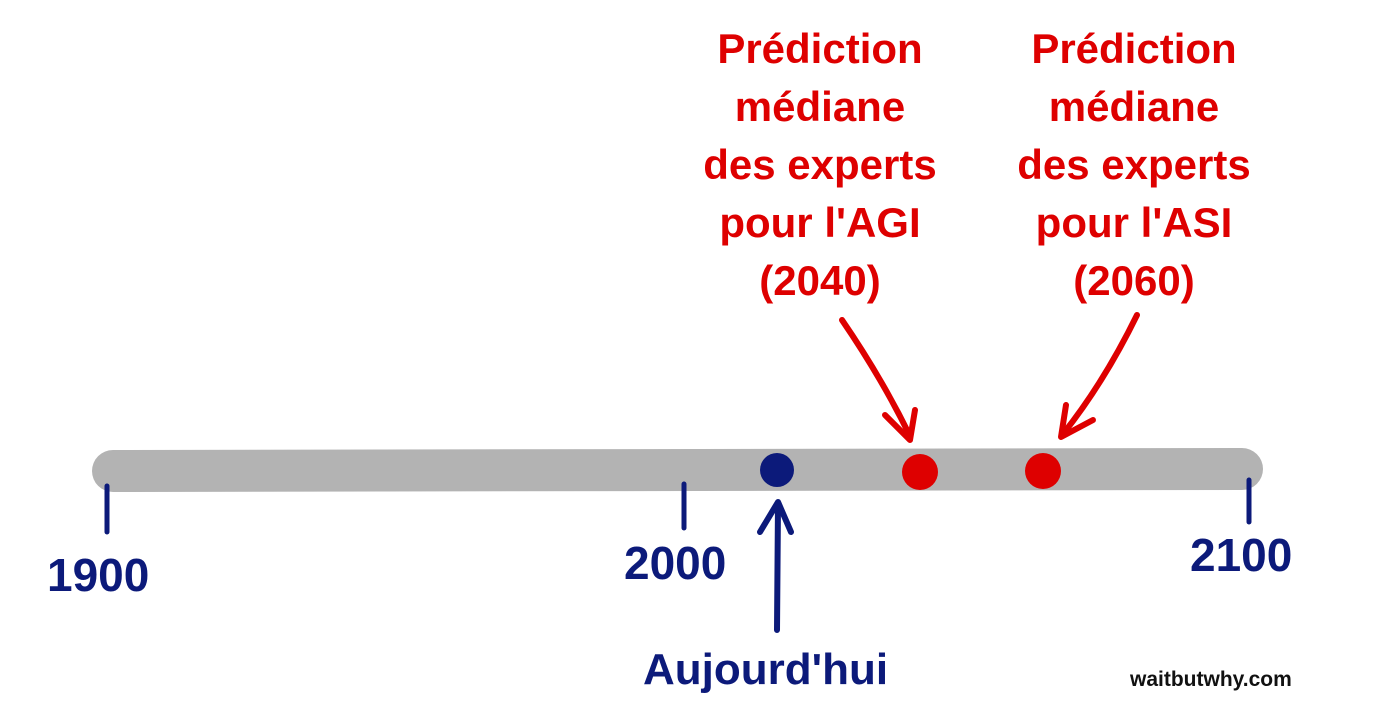 Image resolution: width=1376 pixels, height=718 pixels. Describe the element at coordinates (820, 280) in the screenshot. I see `agi-label-line-5: (2040)` at that location.